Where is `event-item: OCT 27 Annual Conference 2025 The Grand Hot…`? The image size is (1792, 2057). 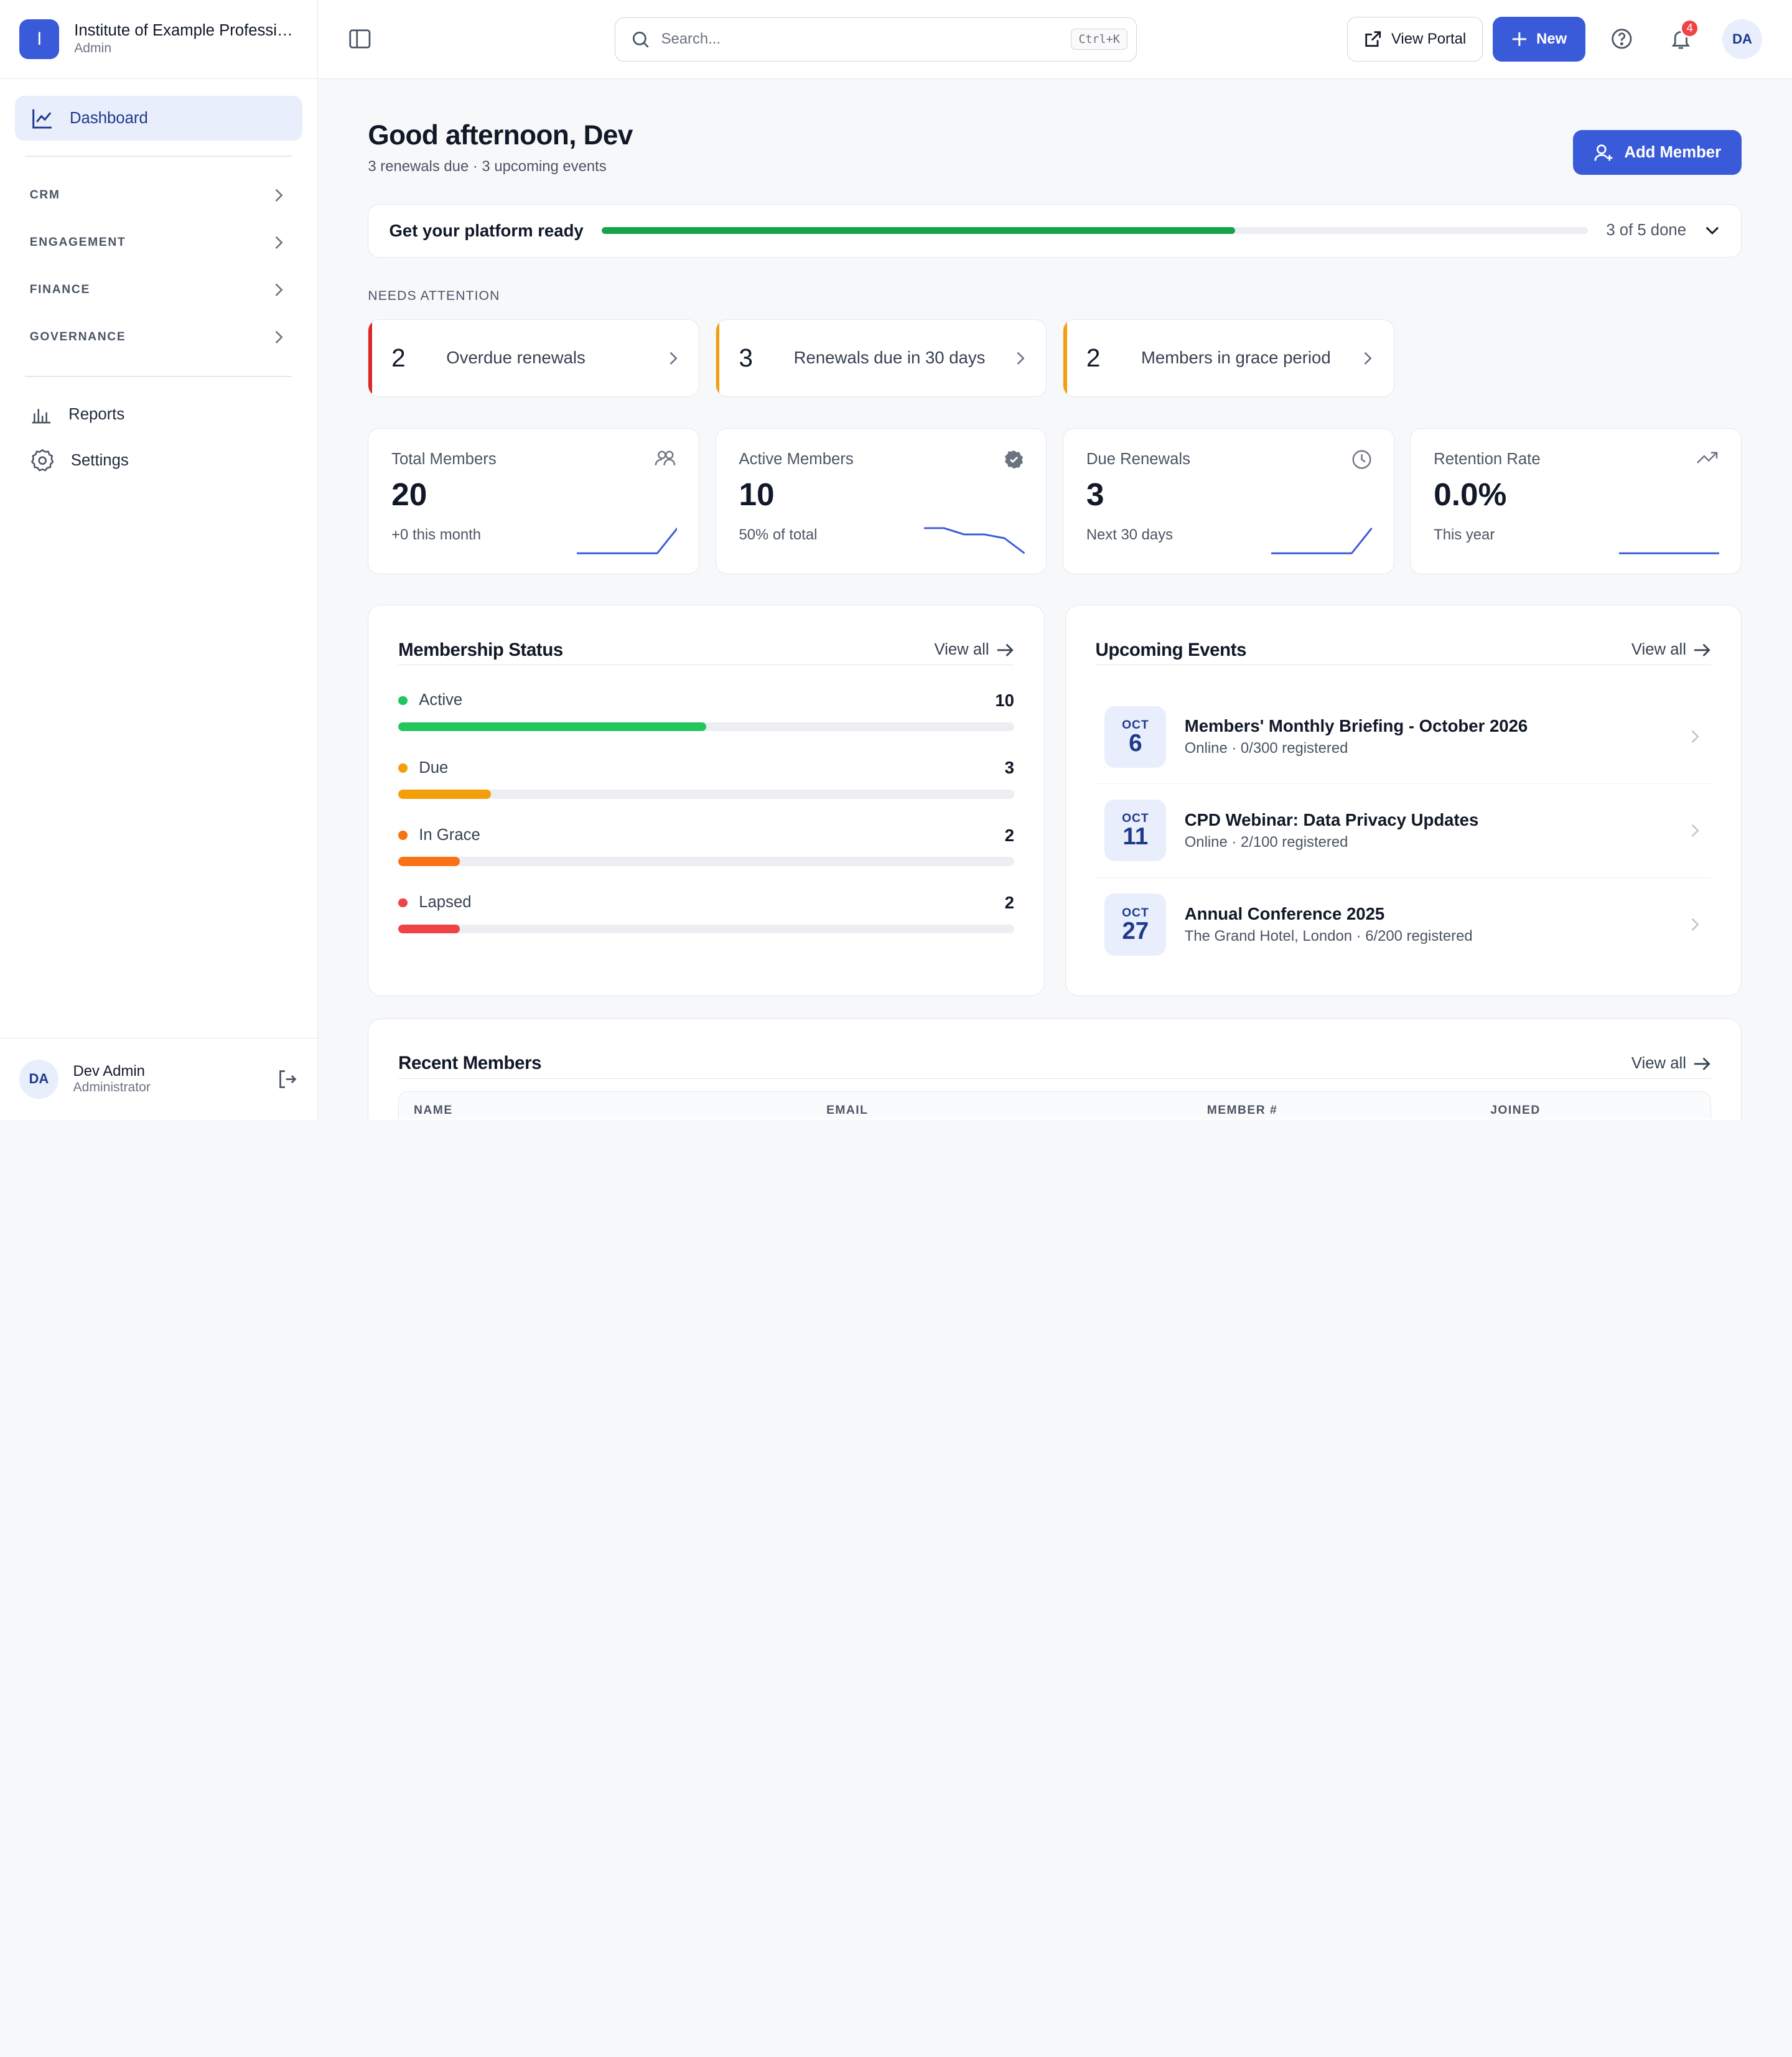
event-item: OCT 27 Annual Conference 2025 The Grand Hot… is located at coordinates (1404, 925).